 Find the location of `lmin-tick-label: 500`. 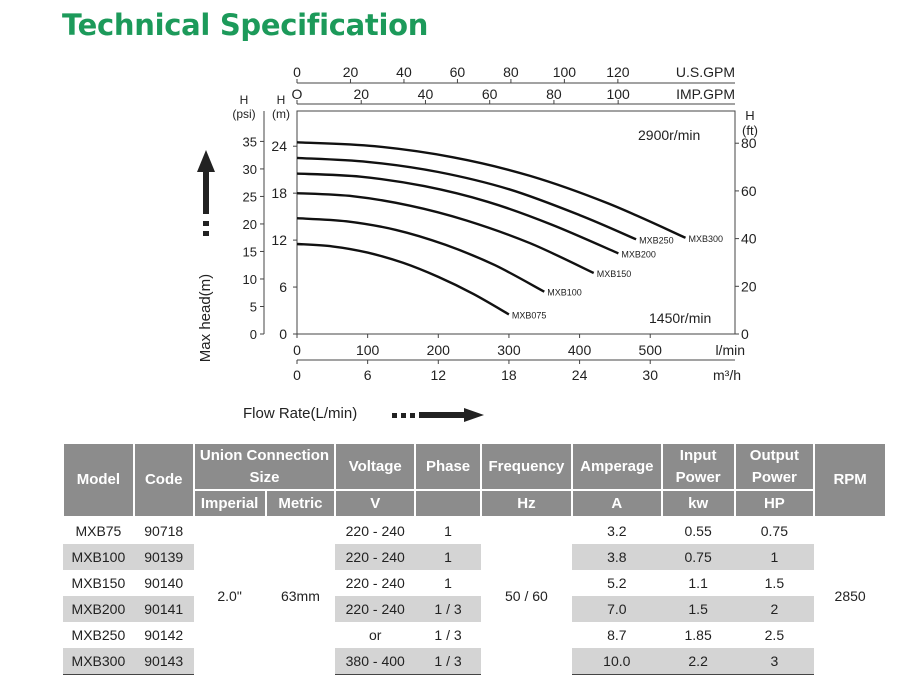

lmin-tick-label: 500 is located at coordinates (651, 350).